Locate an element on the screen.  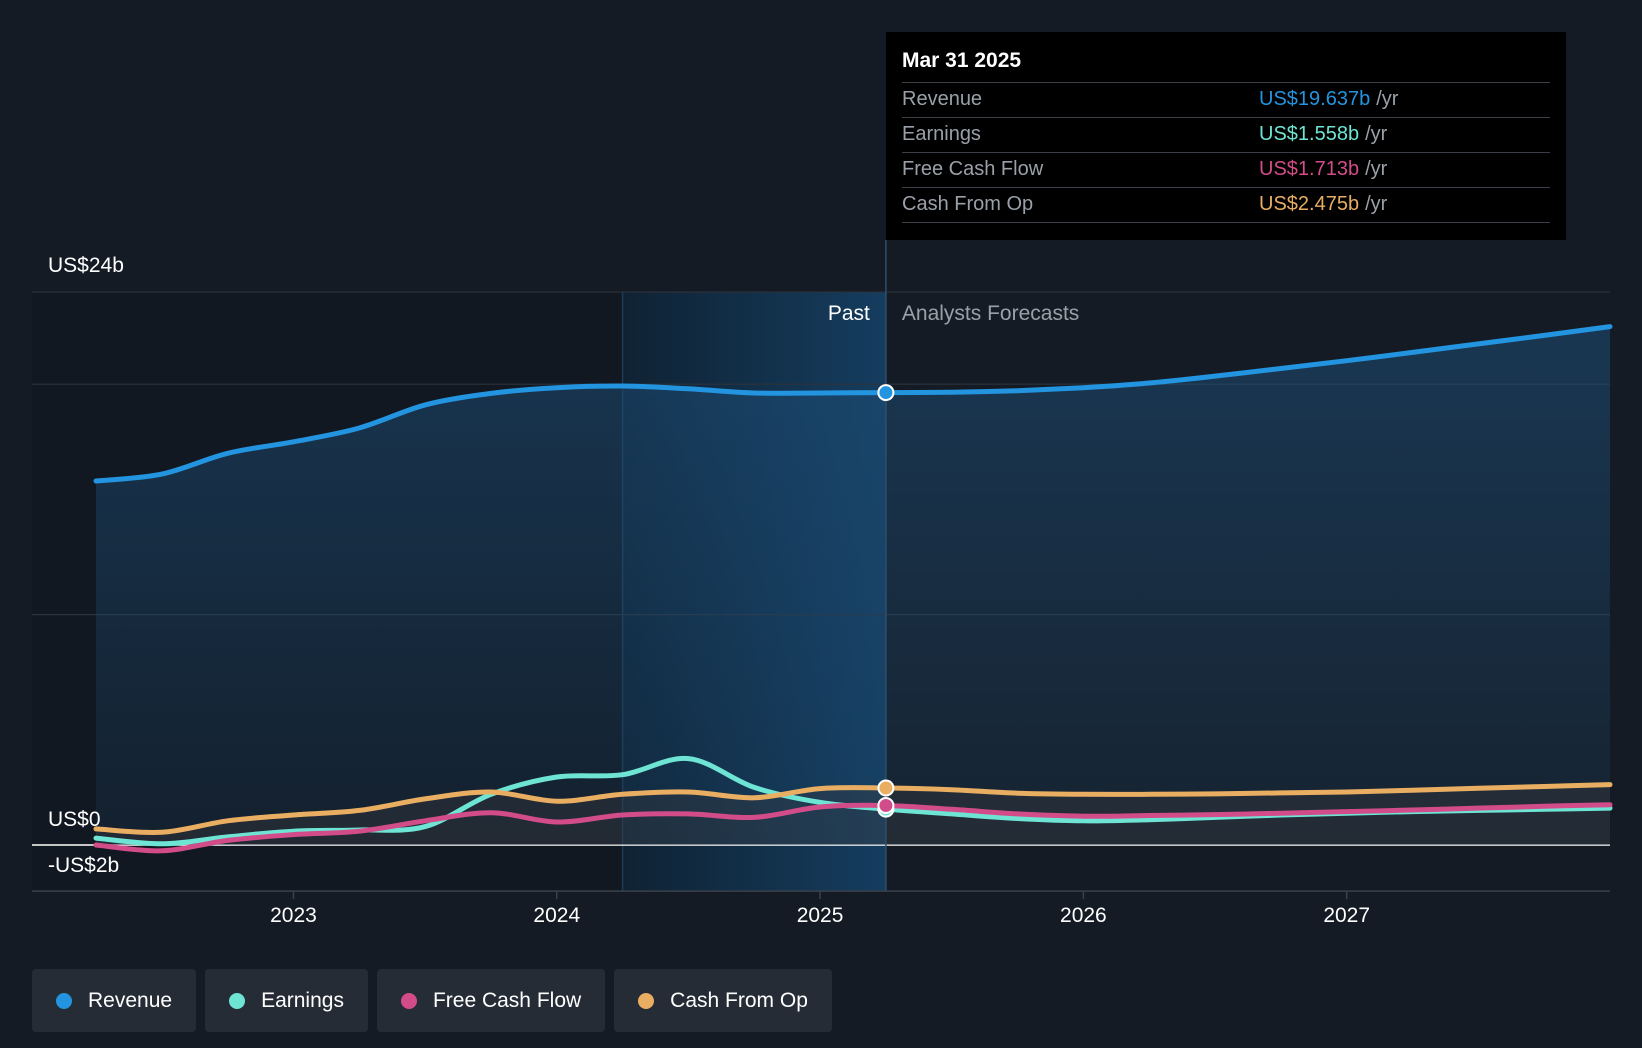
tooltip-row-free-cash-flow: Free Cash Flow US$1.713b /yr is located at coordinates (1226, 169).